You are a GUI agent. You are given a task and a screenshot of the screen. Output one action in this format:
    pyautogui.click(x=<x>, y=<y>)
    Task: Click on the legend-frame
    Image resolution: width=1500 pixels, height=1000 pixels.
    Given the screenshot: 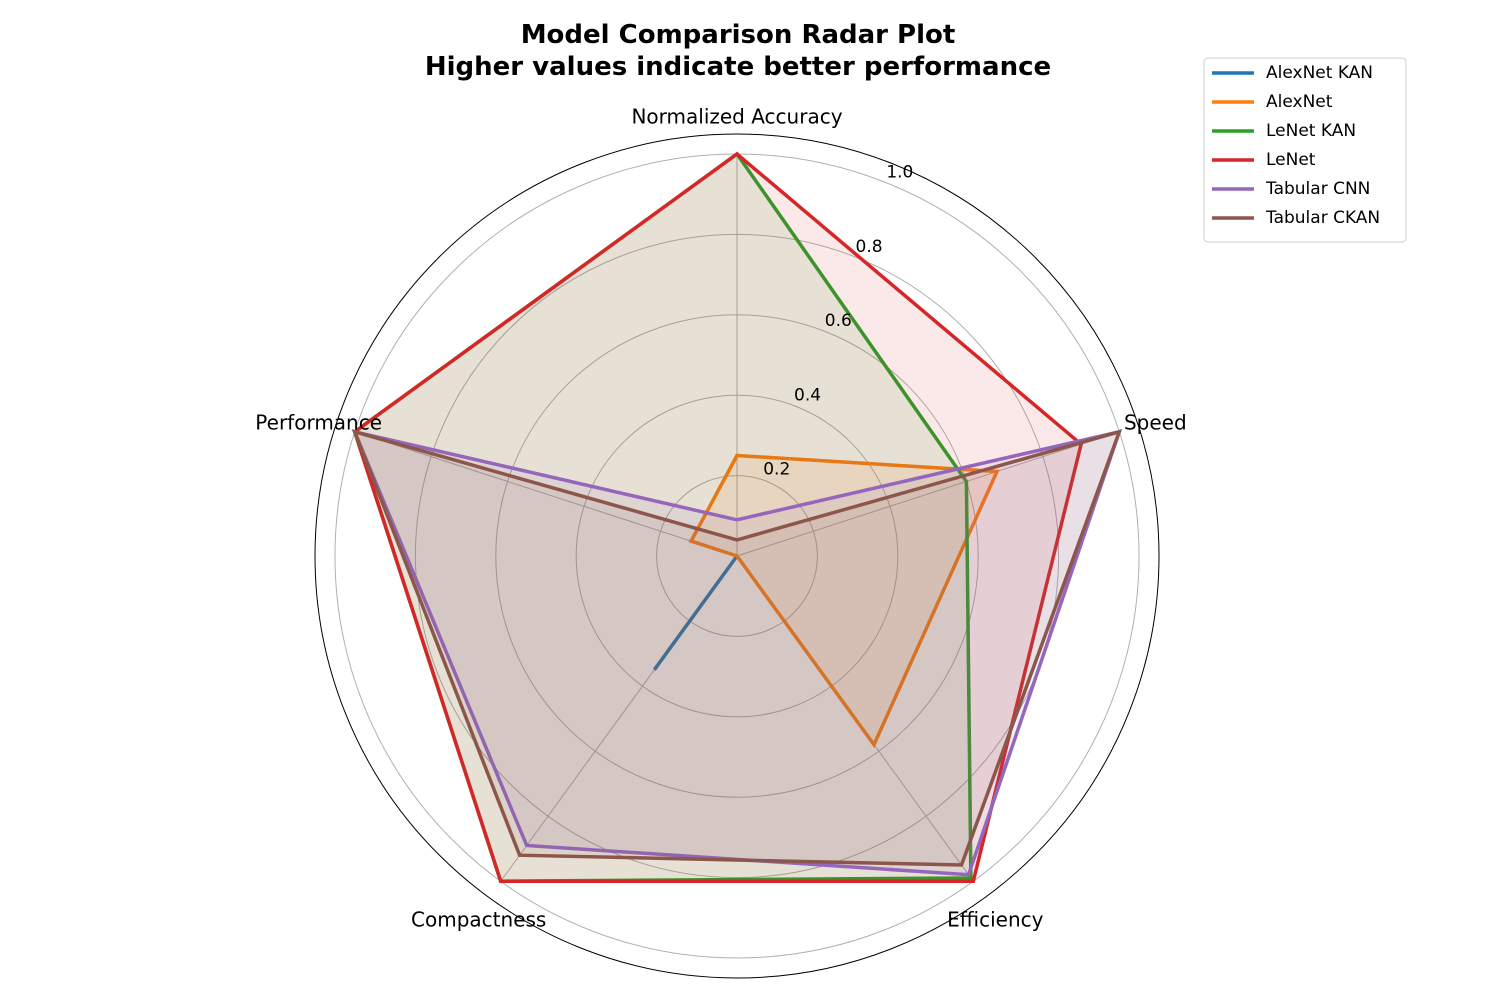 What is the action you would take?
    pyautogui.click(x=1305, y=150)
    